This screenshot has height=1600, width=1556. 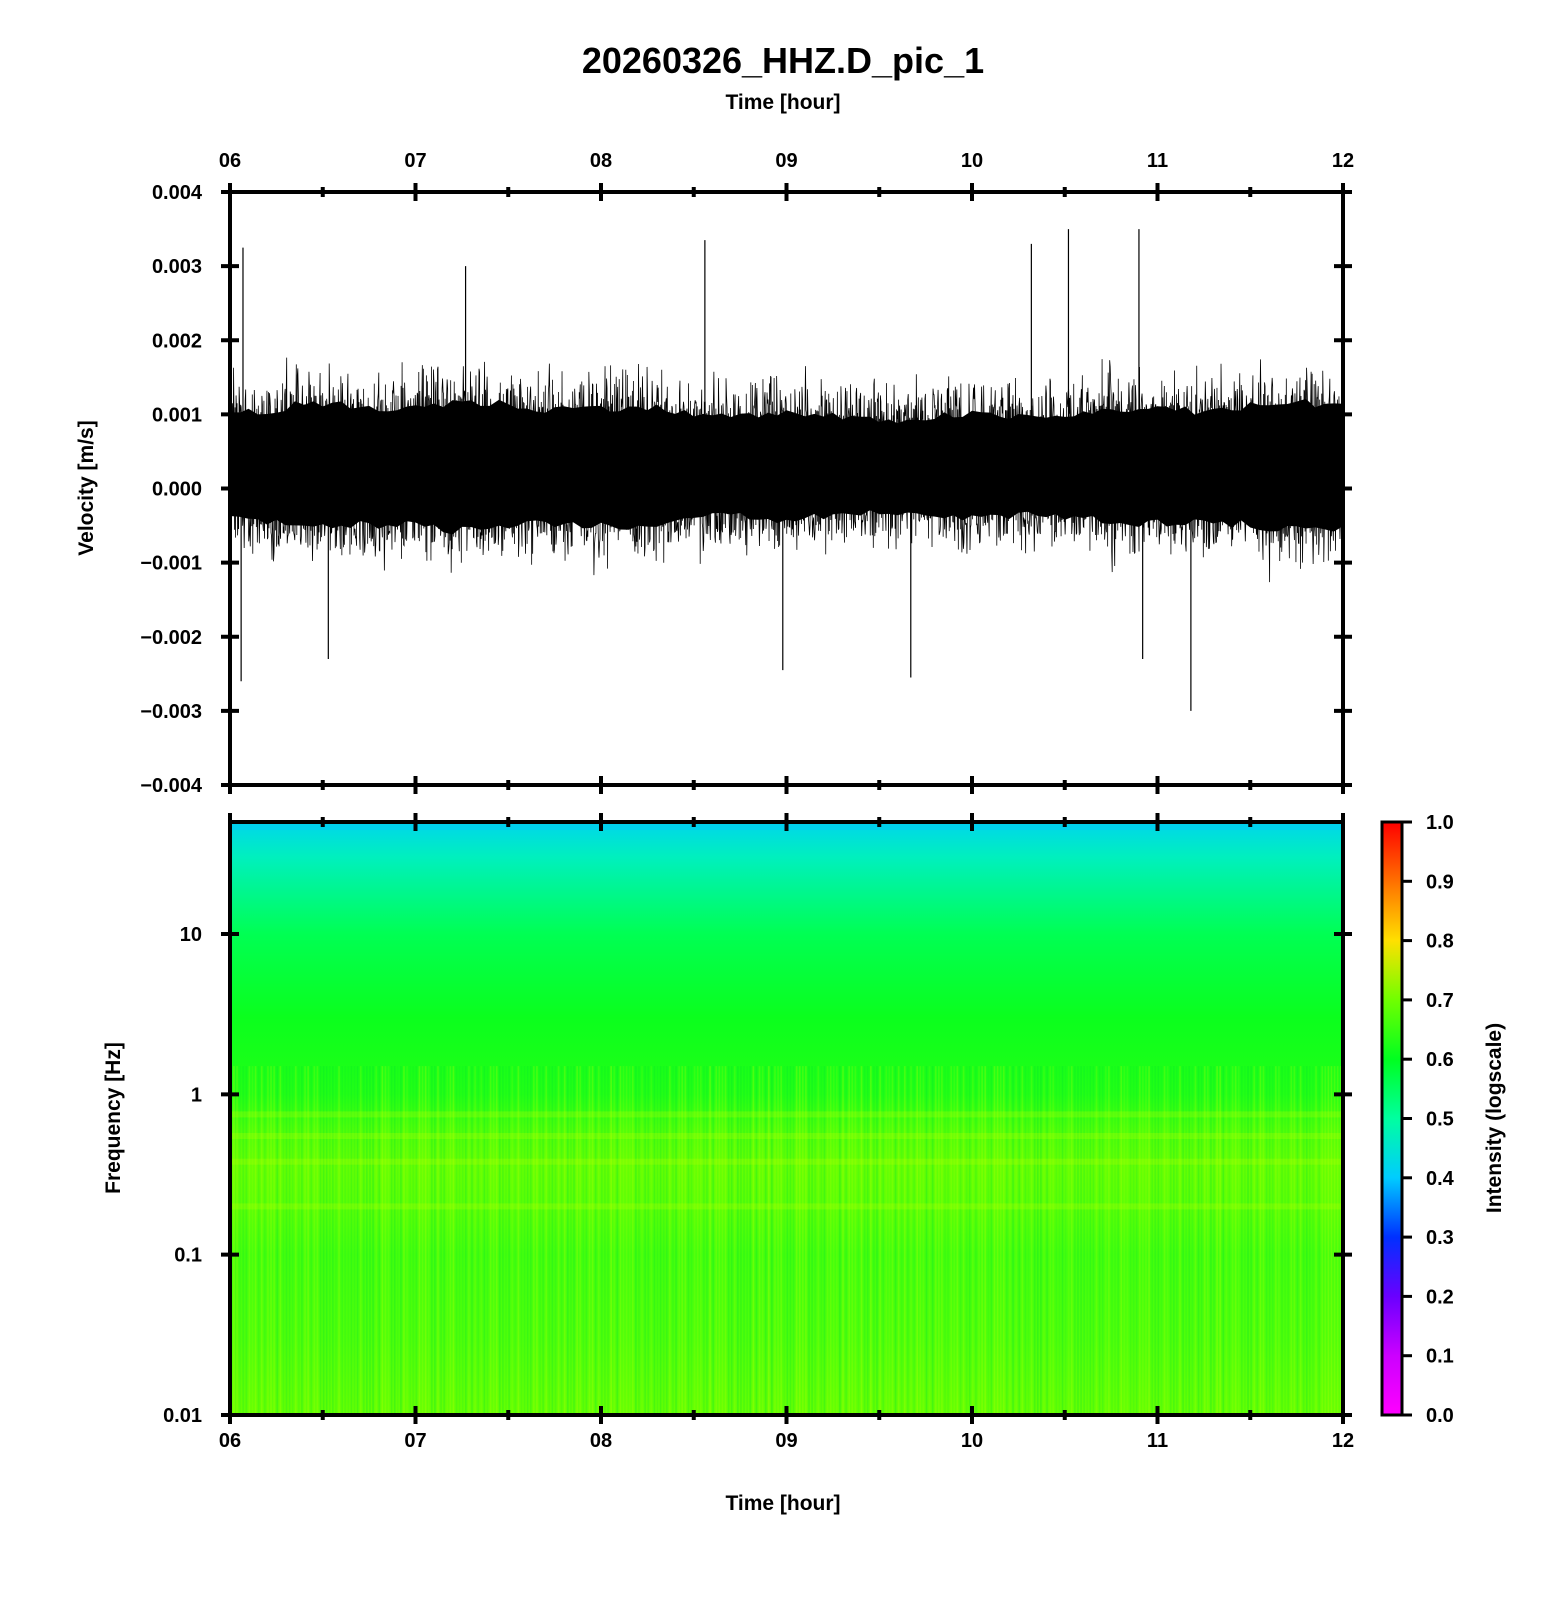 What do you see at coordinates (1343, 1441) in the screenshot?
I see `bottom-x-tick-label: 12` at bounding box center [1343, 1441].